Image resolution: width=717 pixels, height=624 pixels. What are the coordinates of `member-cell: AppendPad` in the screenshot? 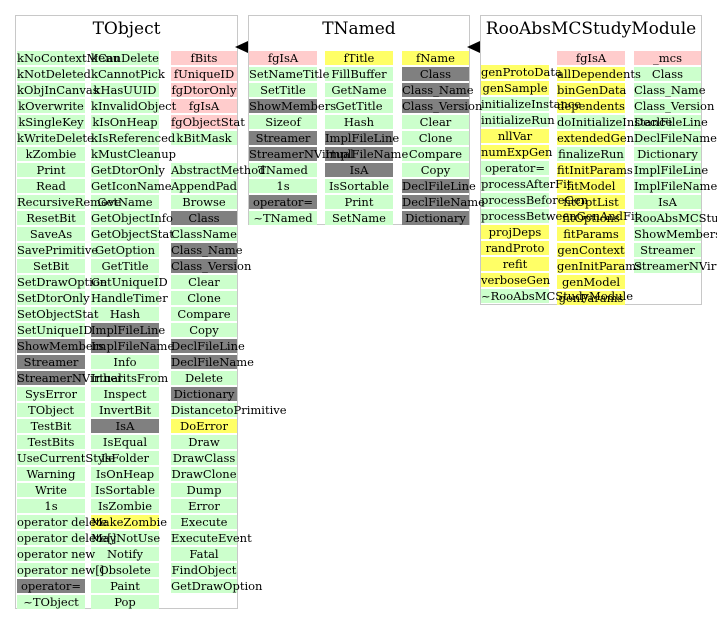 It's located at (204, 186).